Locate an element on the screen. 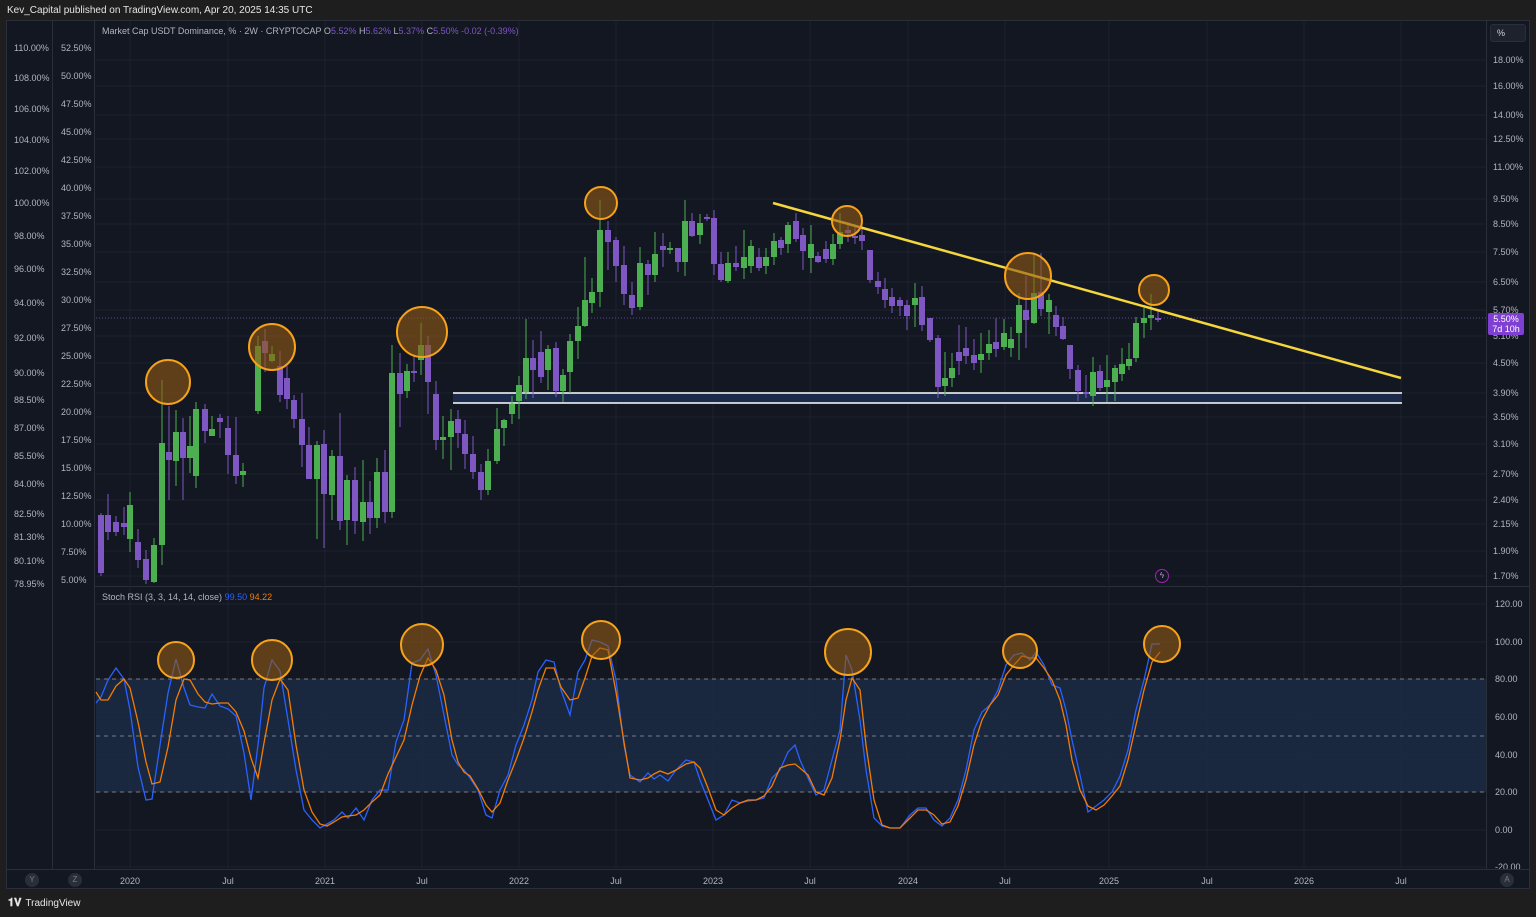 Image resolution: width=1536 pixels, height=917 pixels. time-axis-tick: 2026 is located at coordinates (1304, 881).